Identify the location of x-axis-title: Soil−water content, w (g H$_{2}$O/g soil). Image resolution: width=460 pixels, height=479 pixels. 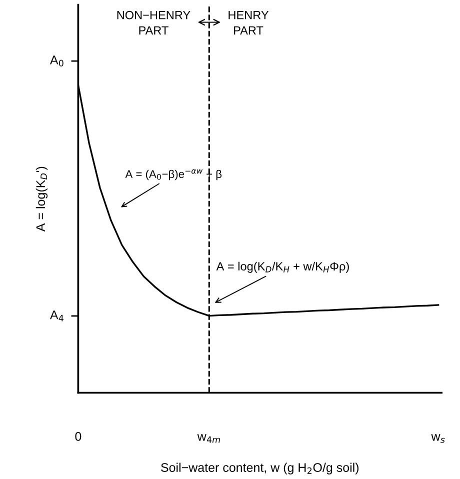
(259, 468).